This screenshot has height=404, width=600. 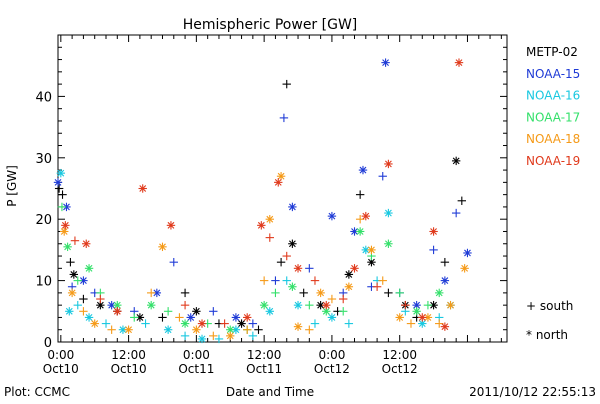 I want to click on y-tick-label: 40, so click(x=43, y=97).